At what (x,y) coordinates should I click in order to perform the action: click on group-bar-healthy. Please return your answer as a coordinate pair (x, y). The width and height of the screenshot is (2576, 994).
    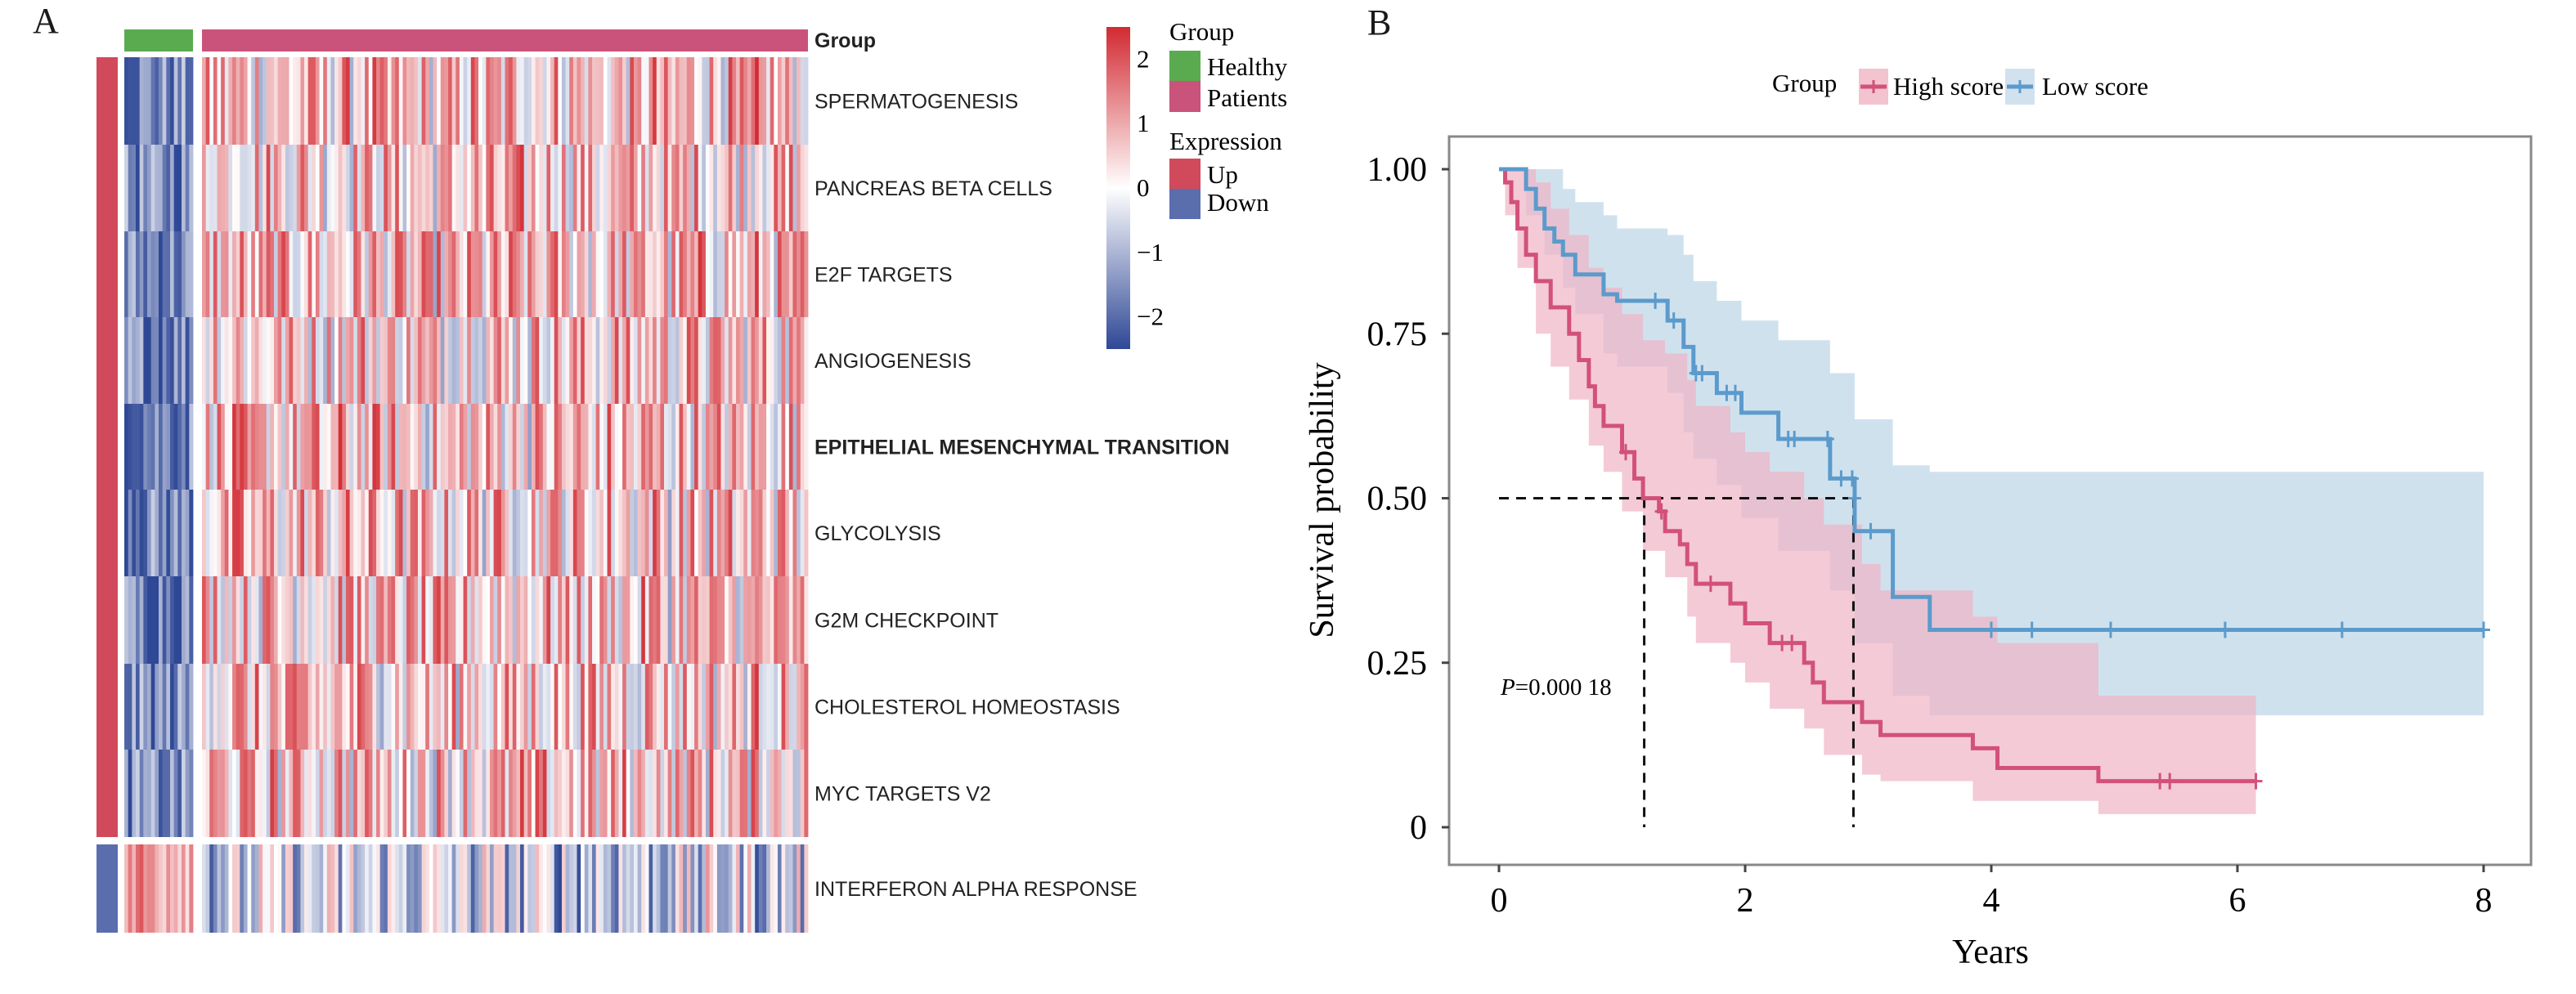
    Looking at the image, I should click on (158, 40).